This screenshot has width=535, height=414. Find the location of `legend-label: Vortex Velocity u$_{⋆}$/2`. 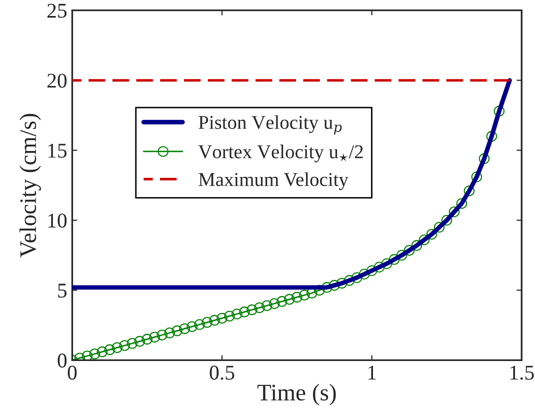

legend-label: Vortex Velocity u$_{⋆}$/2 is located at coordinates (280, 153).